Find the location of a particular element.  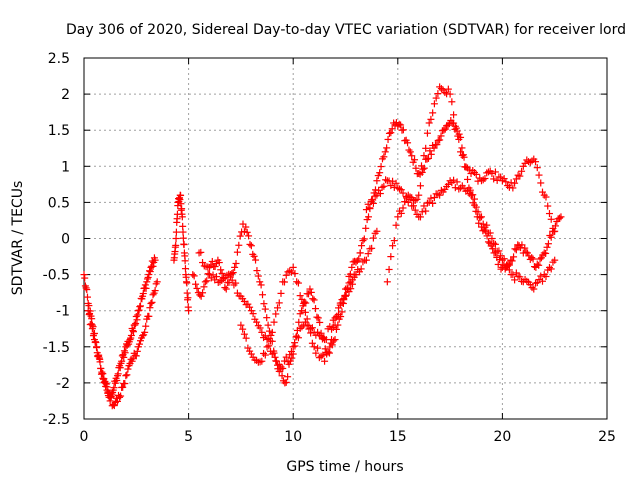

y-tick-label: 0.5 is located at coordinates (59, 203).